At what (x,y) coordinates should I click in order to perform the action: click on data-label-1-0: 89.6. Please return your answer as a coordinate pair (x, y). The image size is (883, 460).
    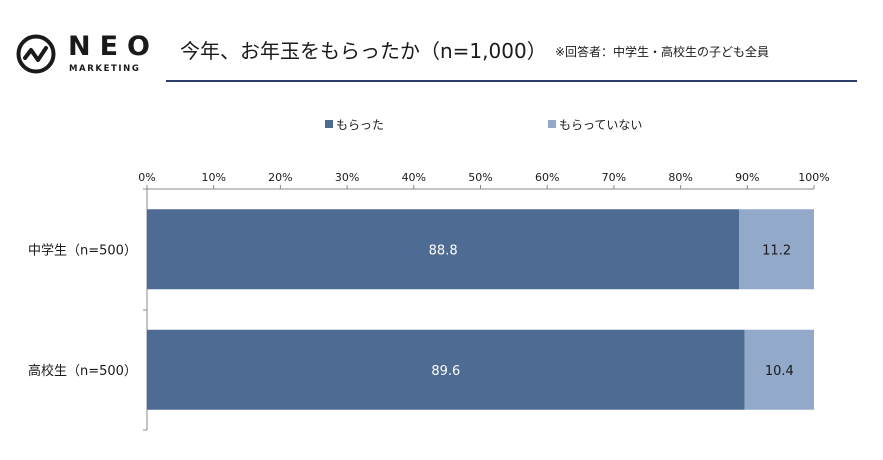
    Looking at the image, I should click on (445, 371).